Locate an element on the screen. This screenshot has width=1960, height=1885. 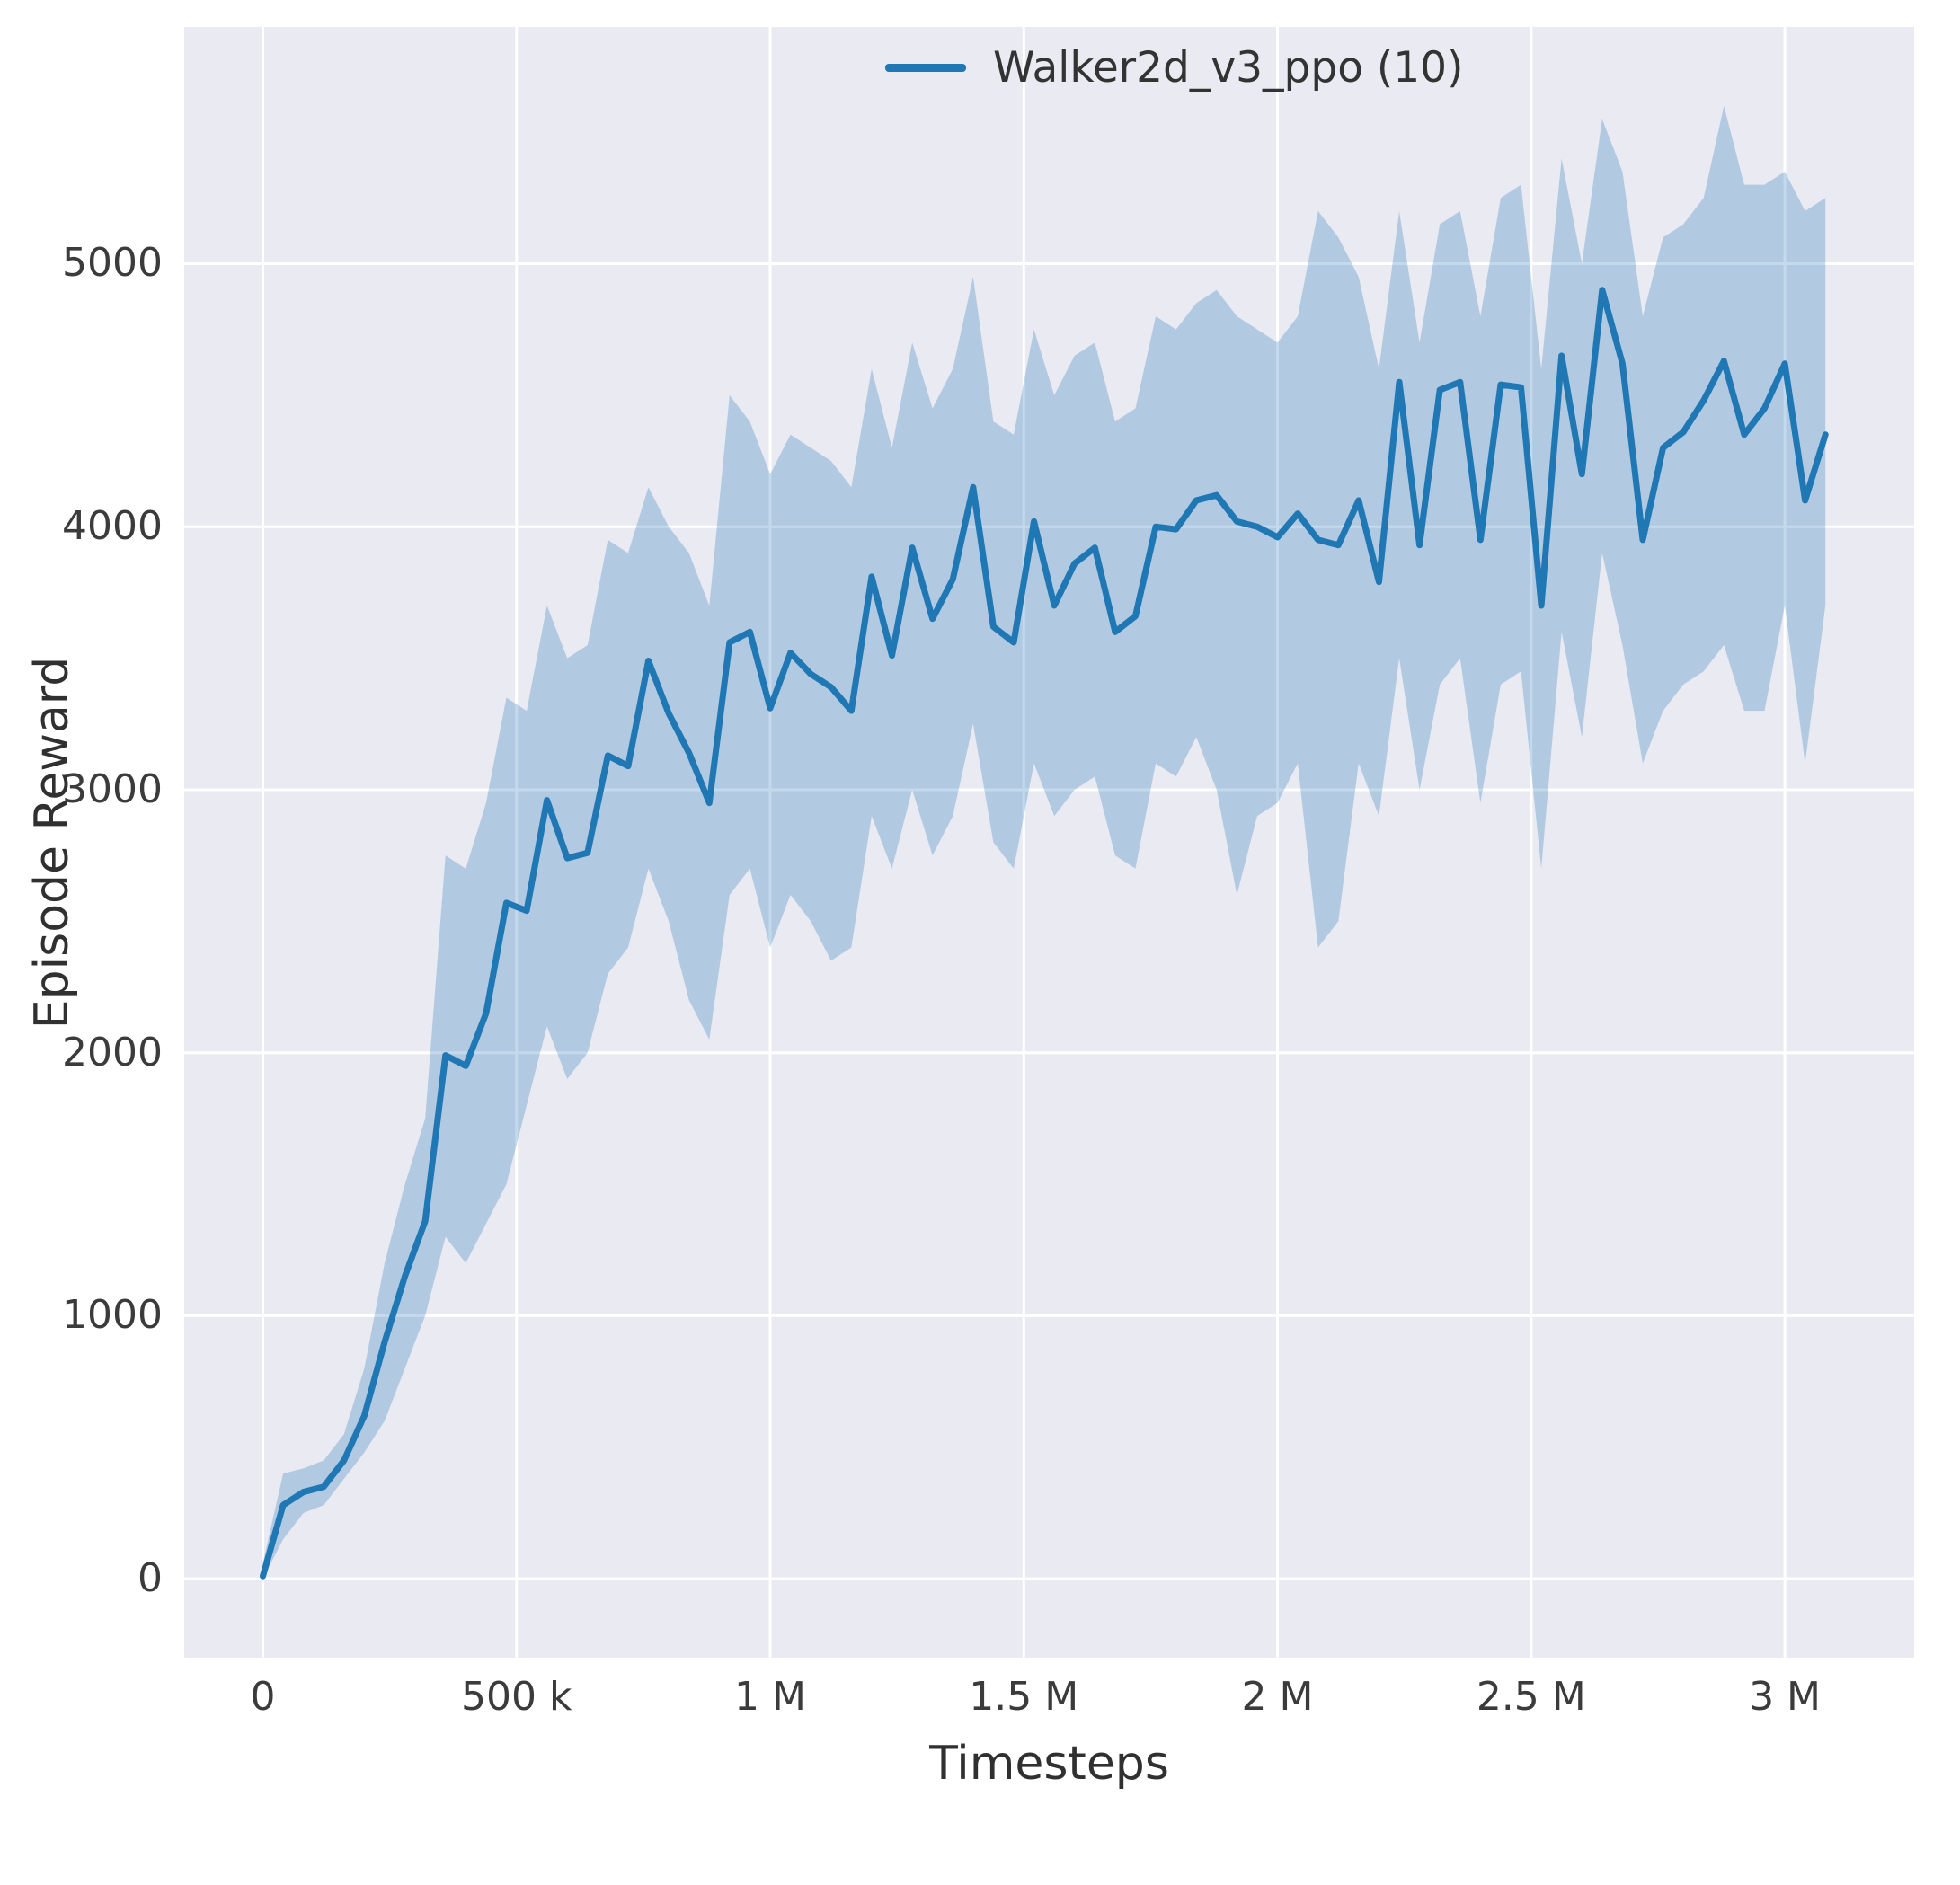
x-tick-label: 2.5 M is located at coordinates (1531, 1697).